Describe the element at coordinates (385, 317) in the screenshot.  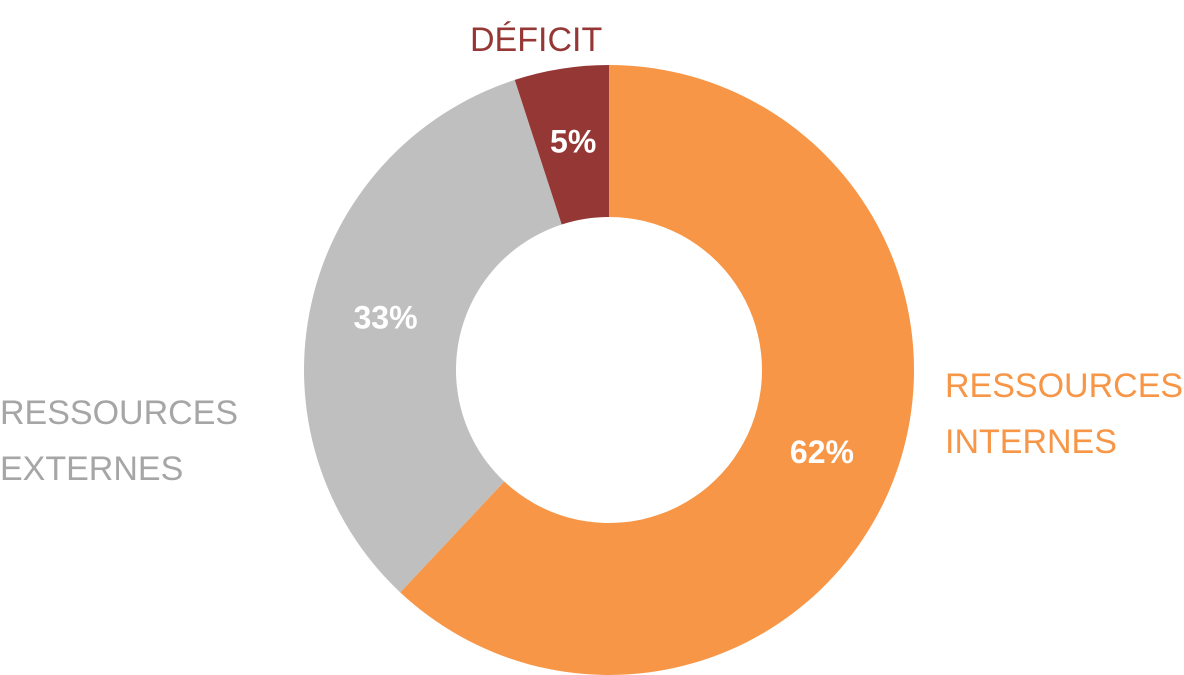
I see `value-label: 33%` at that location.